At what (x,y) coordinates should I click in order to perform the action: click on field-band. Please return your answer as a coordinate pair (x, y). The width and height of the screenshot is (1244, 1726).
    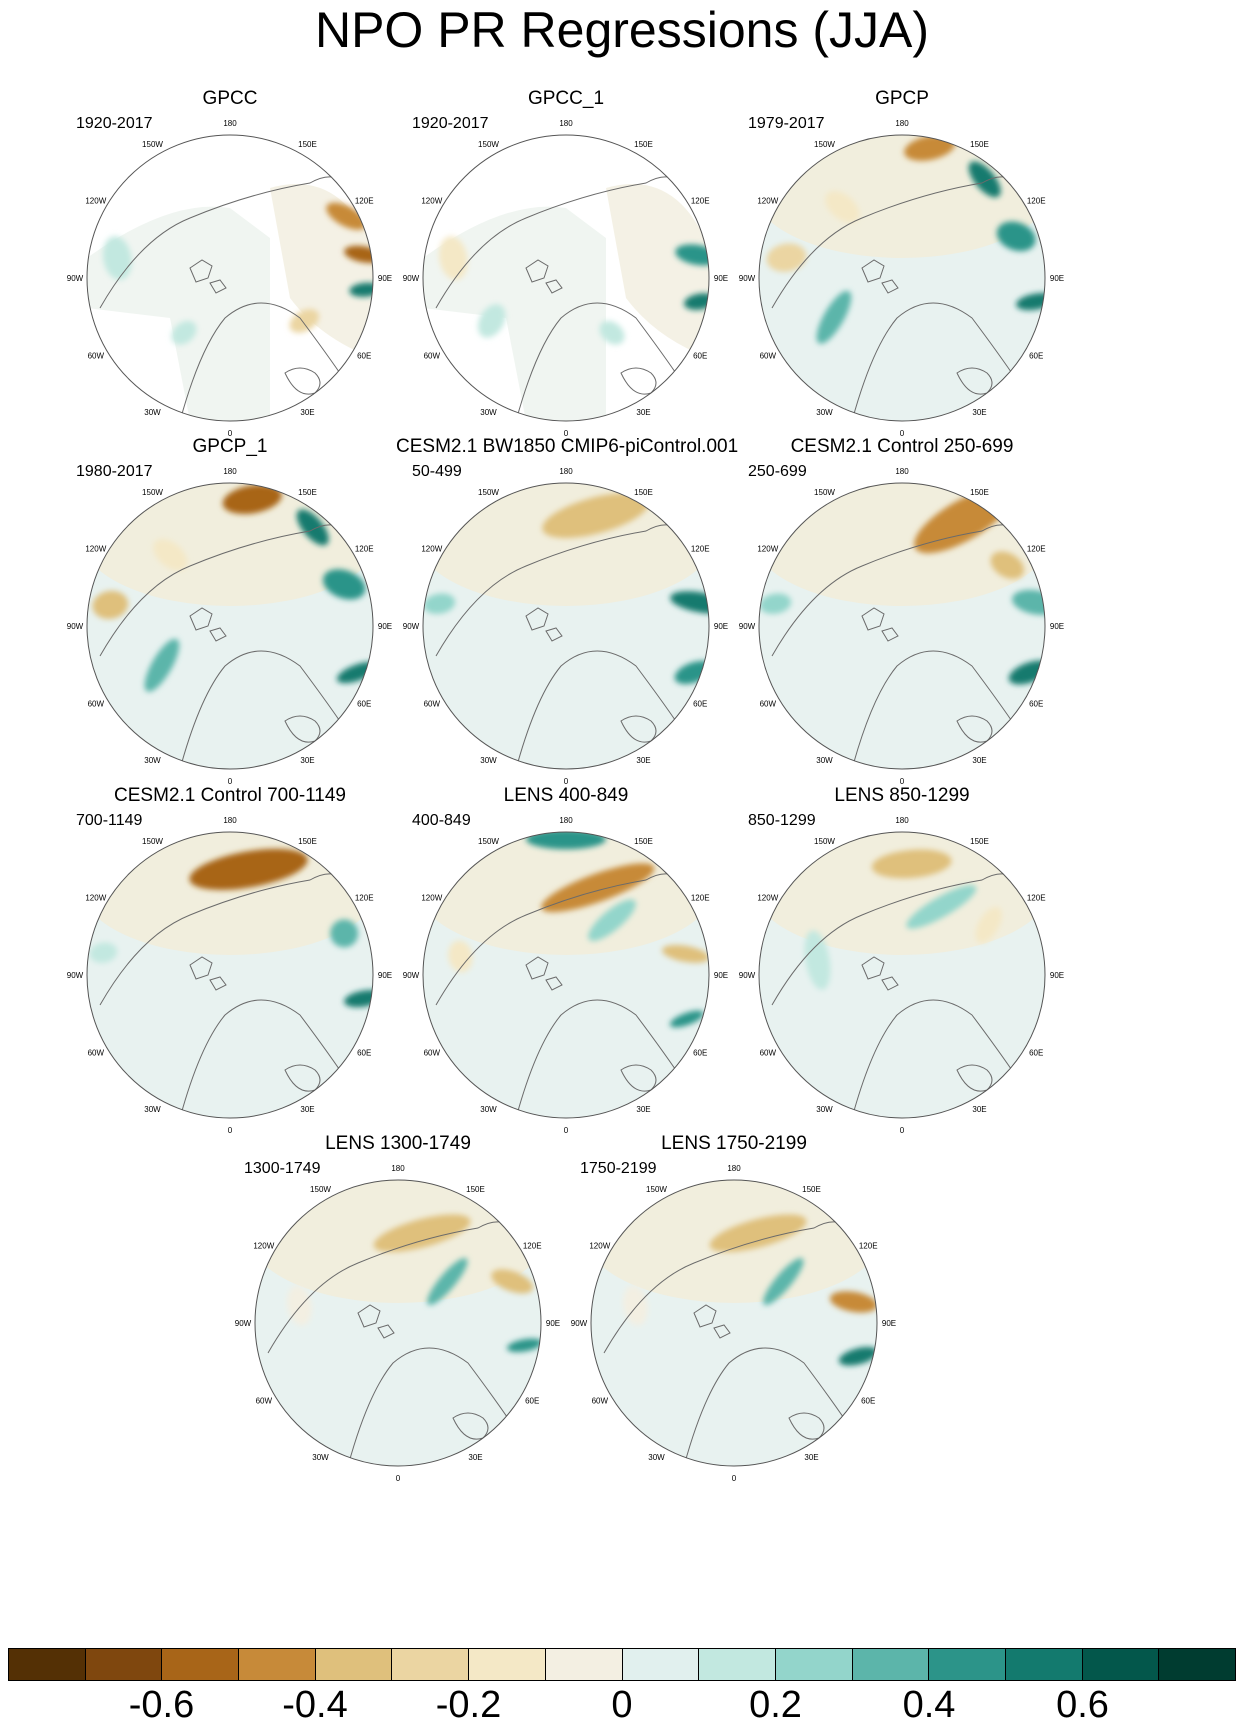
    Looking at the image, I should click on (902, 544).